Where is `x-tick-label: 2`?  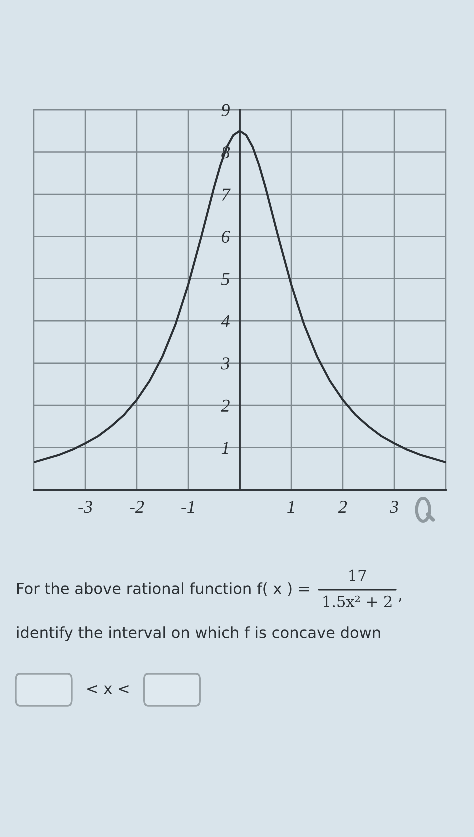 x-tick-label: 2 is located at coordinates (343, 506).